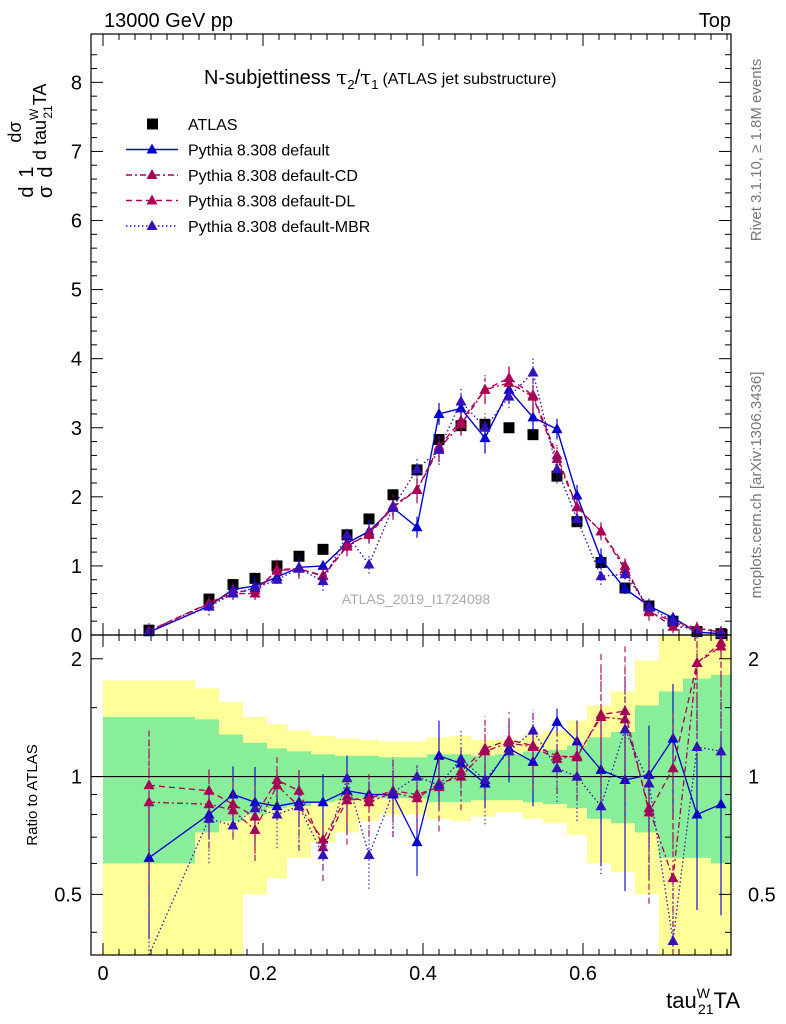  What do you see at coordinates (76, 291) in the screenshot?
I see `main-ytick-label: 5` at bounding box center [76, 291].